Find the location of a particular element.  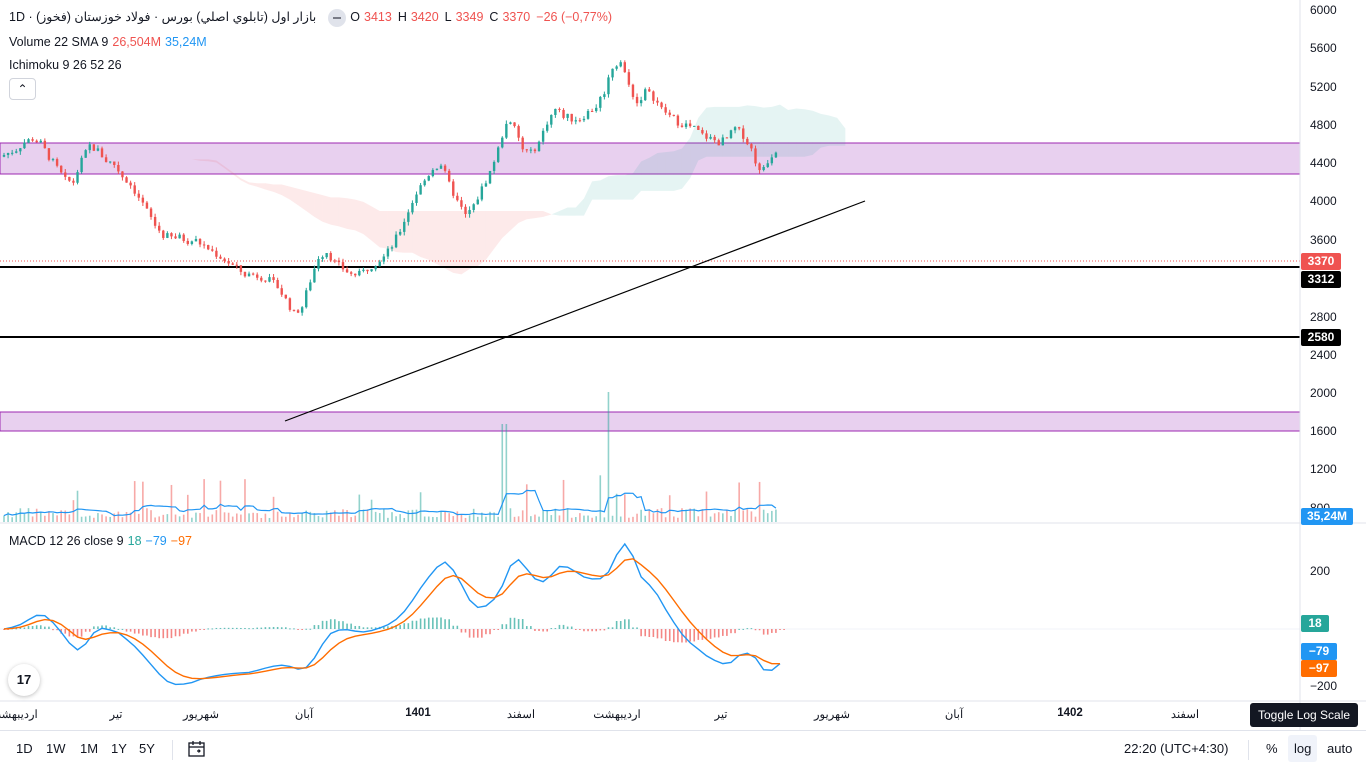

date-range-icon is located at coordinates (196, 749).